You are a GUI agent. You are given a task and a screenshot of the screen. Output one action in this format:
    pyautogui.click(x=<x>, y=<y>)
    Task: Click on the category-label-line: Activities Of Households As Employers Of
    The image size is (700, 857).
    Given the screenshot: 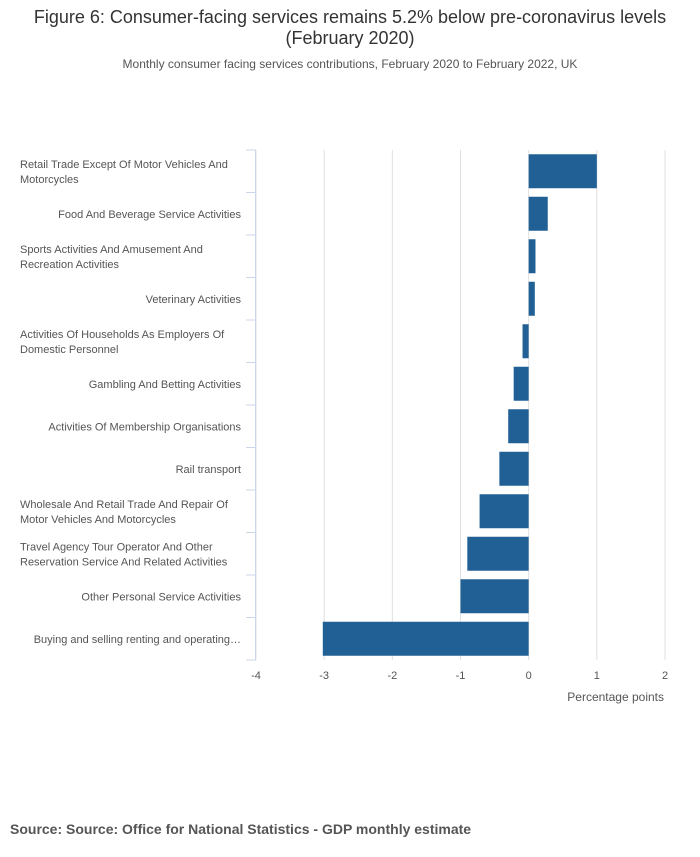 What is the action you would take?
    pyautogui.click(x=122, y=335)
    